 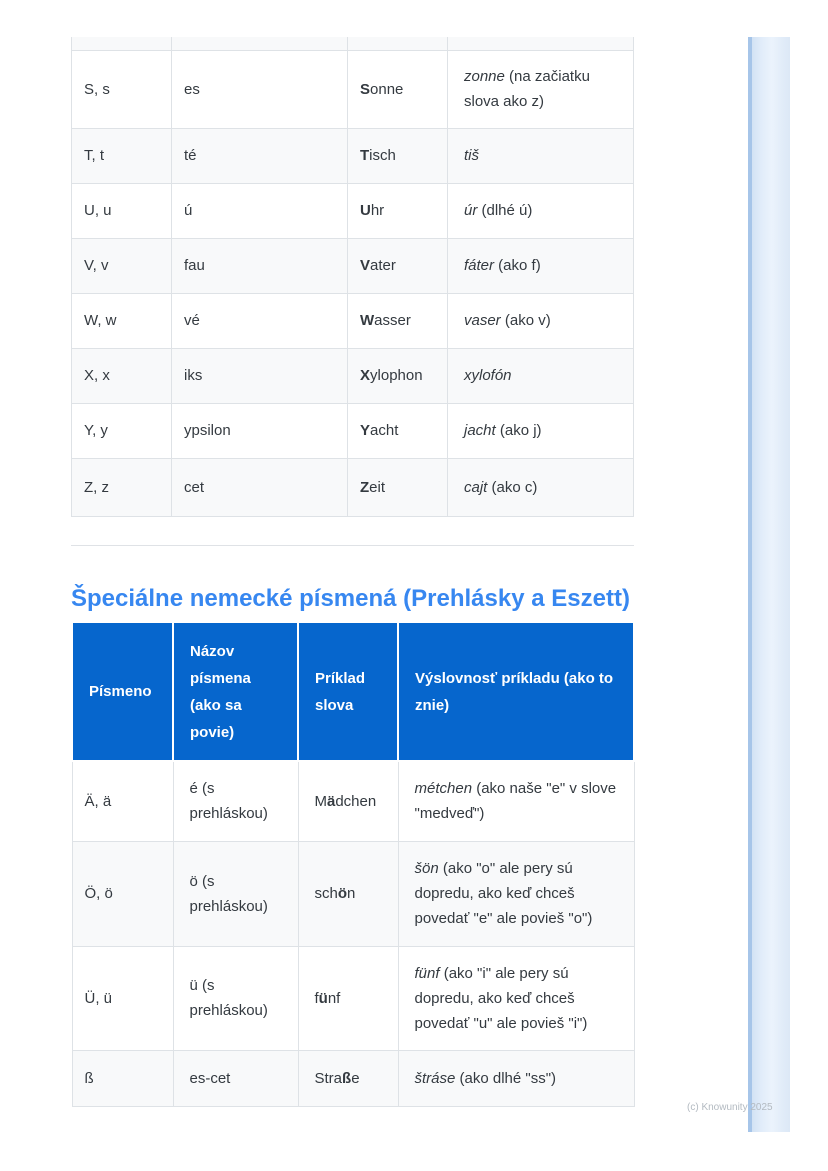 I want to click on table-cell: Wasser, so click(x=397, y=320).